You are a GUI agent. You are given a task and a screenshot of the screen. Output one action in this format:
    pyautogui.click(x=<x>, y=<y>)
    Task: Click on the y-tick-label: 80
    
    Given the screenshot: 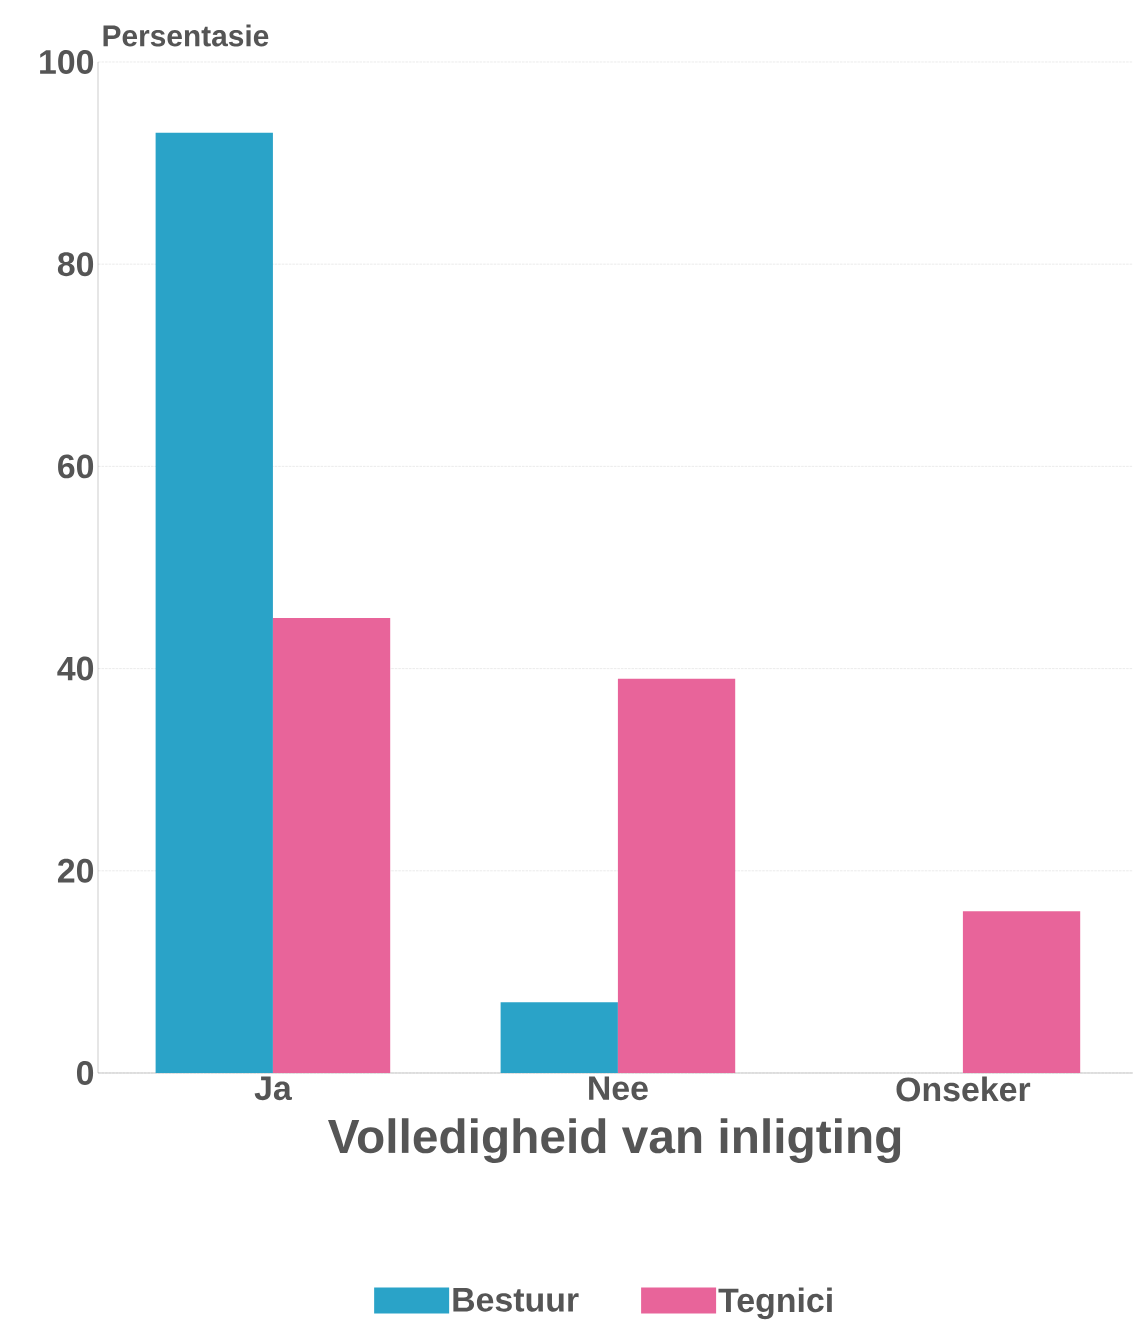 What is the action you would take?
    pyautogui.click(x=75, y=264)
    